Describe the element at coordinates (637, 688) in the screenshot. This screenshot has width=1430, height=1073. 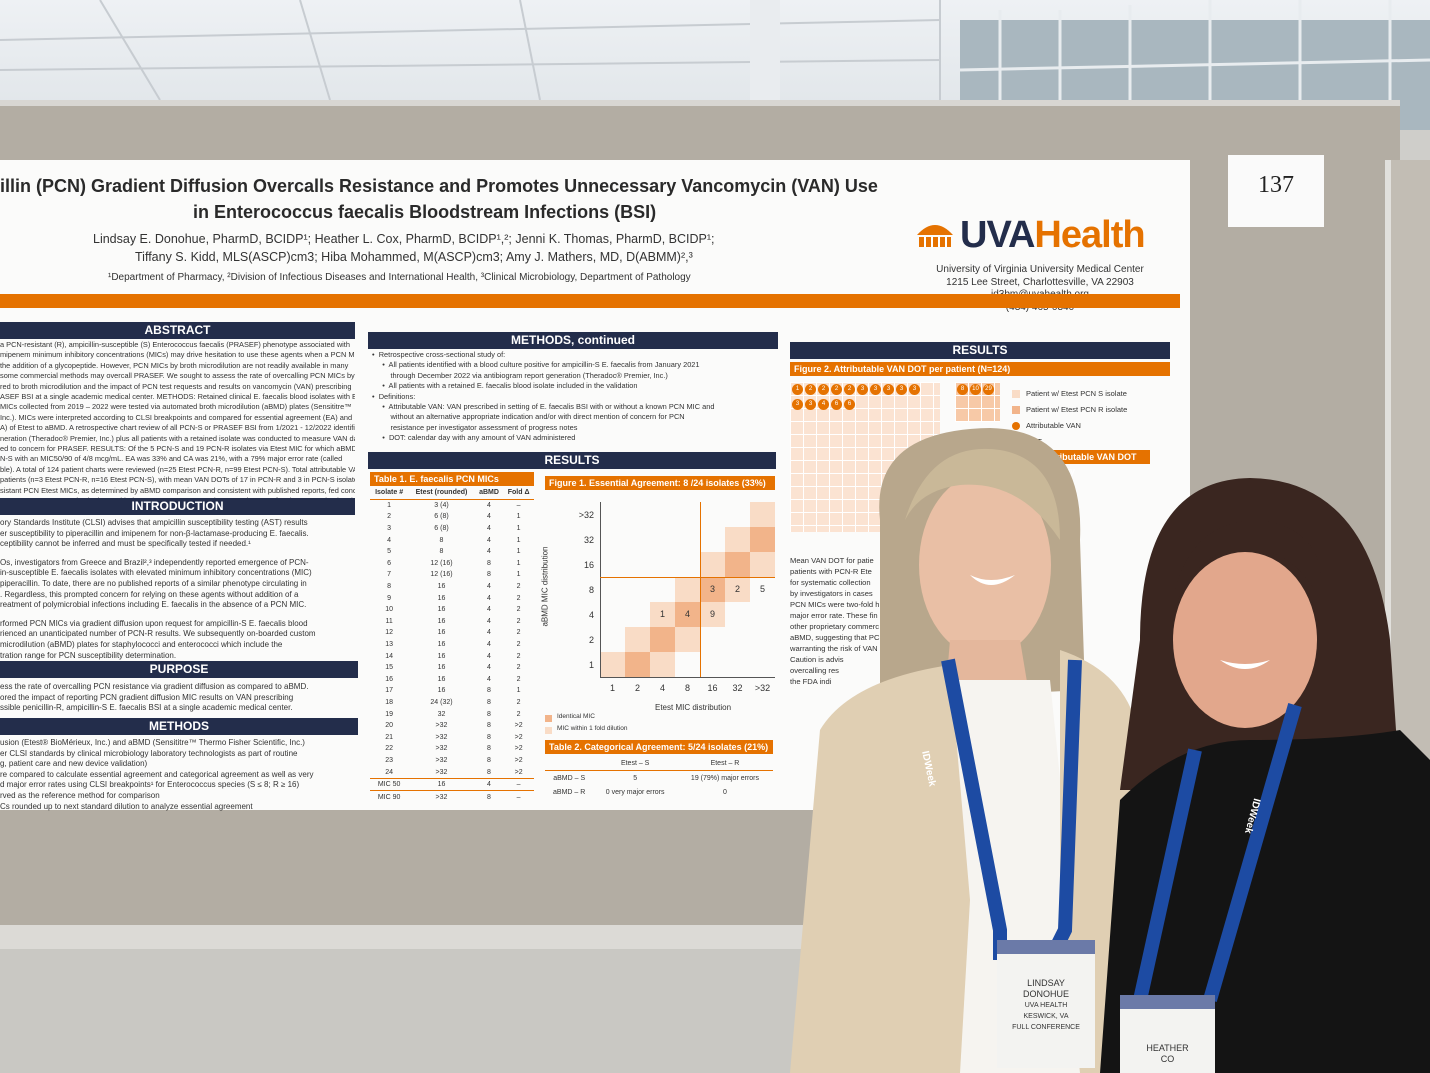
I see `x-tick-label: 2` at that location.